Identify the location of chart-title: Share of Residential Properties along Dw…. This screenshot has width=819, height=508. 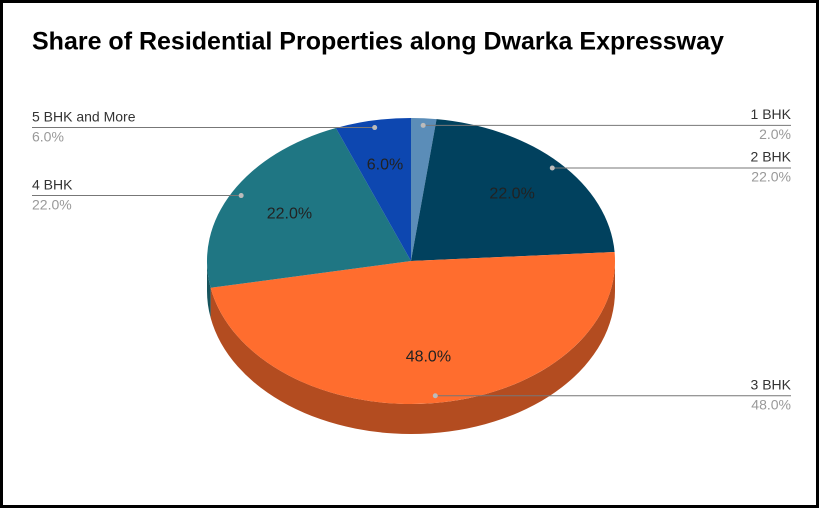
(378, 42).